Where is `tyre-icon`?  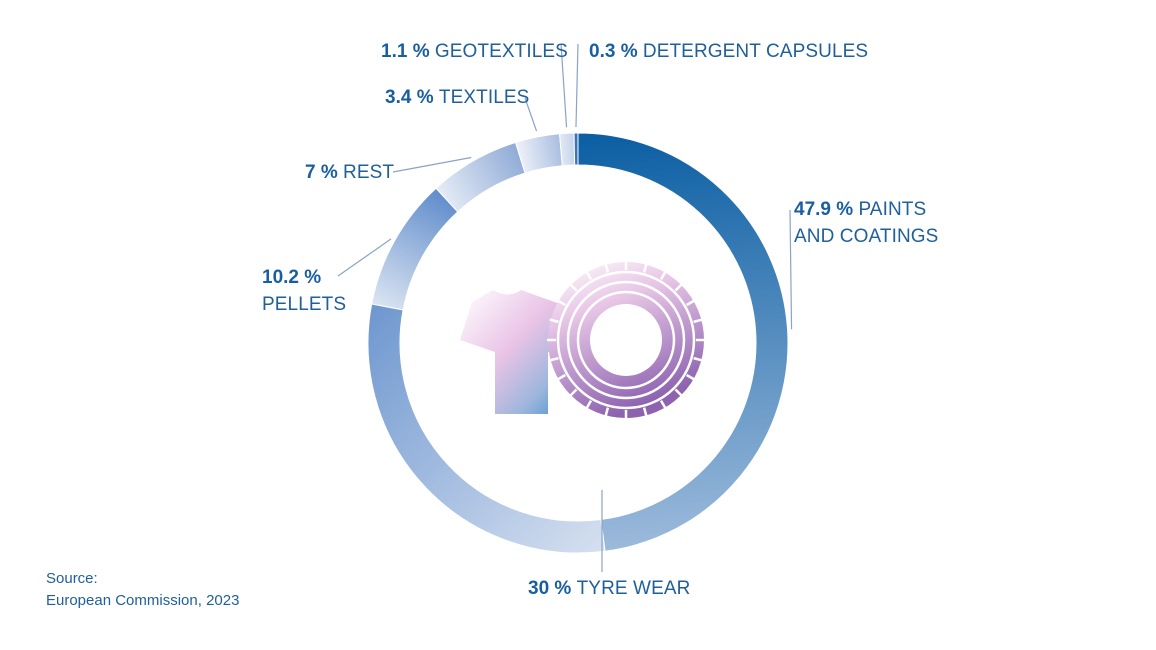 tyre-icon is located at coordinates (626, 340).